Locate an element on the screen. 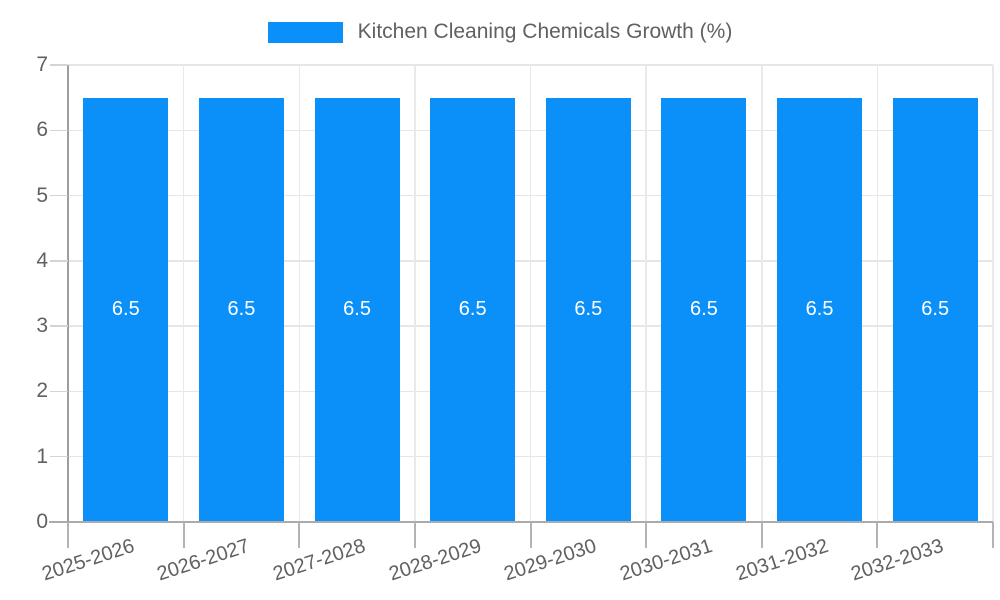  y-axis-tick-label: 0 is located at coordinates (42, 521).